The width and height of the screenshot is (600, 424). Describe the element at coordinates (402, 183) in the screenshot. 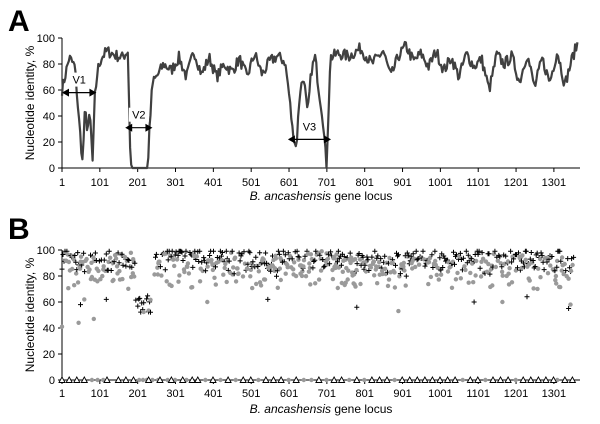

I see `panel-a-x-tick-label: 901` at that location.